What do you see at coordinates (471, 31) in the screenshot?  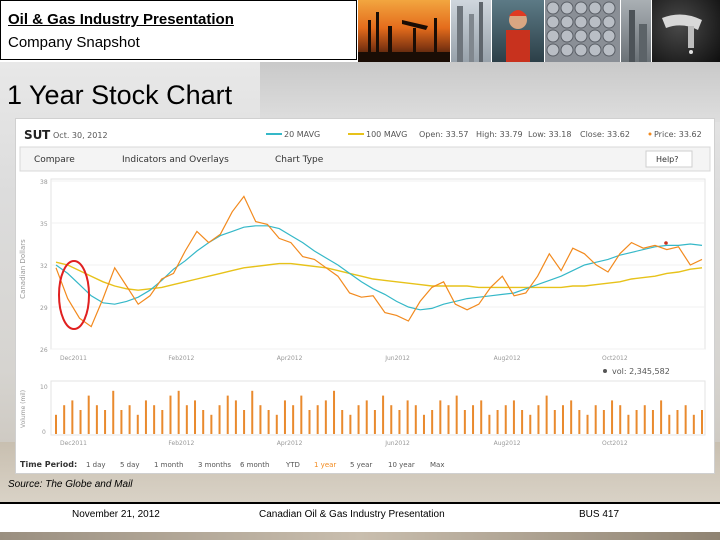 I see `refinery-towers-photo` at bounding box center [471, 31].